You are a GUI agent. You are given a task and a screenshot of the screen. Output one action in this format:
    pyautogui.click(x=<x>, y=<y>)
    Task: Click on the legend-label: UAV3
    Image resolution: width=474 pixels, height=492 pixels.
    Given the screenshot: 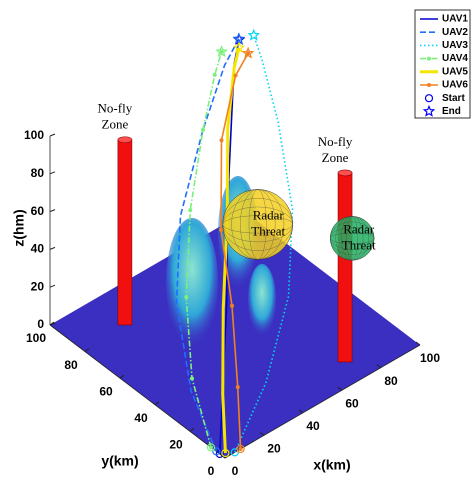 What is the action you would take?
    pyautogui.click(x=455, y=45)
    